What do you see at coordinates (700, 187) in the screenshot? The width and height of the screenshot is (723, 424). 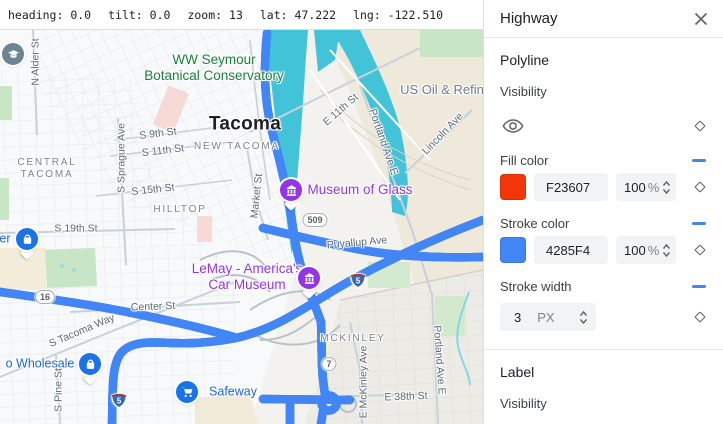 I see `fill-color-inherit-diamond-icon` at bounding box center [700, 187].